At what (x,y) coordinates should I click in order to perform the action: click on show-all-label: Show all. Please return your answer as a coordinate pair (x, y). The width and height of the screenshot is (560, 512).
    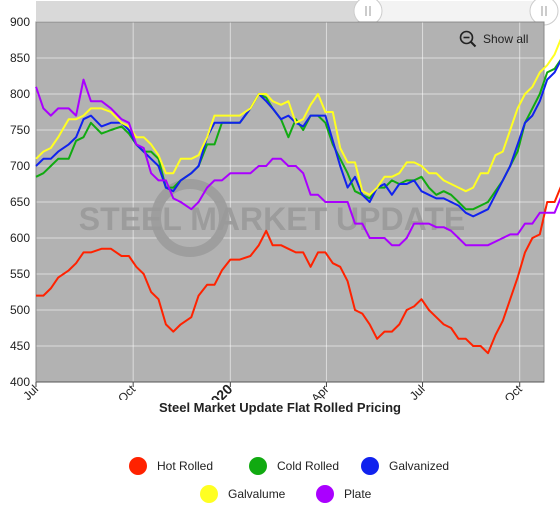
    Looking at the image, I should click on (506, 39).